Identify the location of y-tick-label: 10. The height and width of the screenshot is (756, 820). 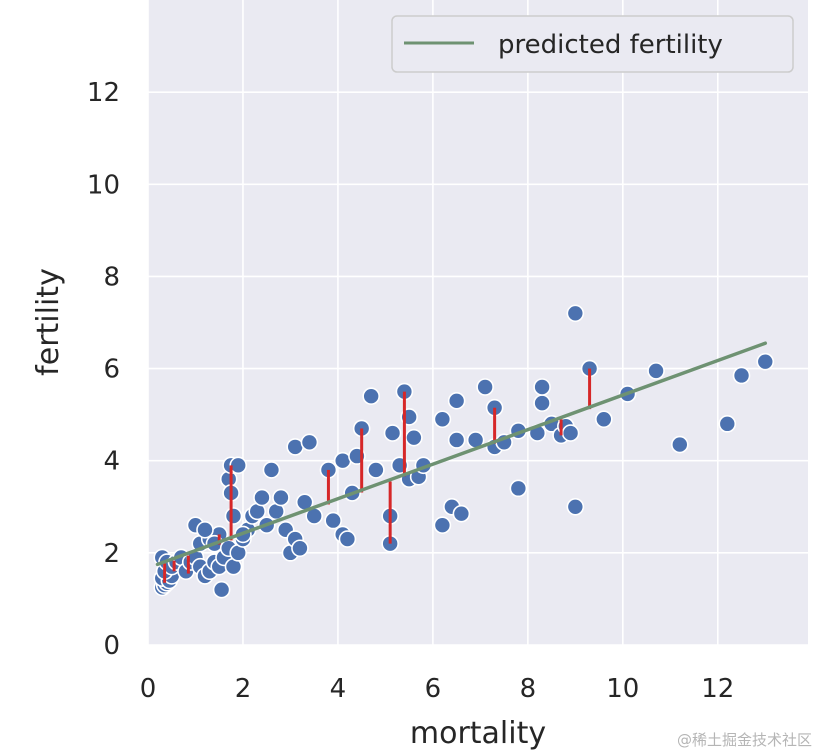
(103, 185).